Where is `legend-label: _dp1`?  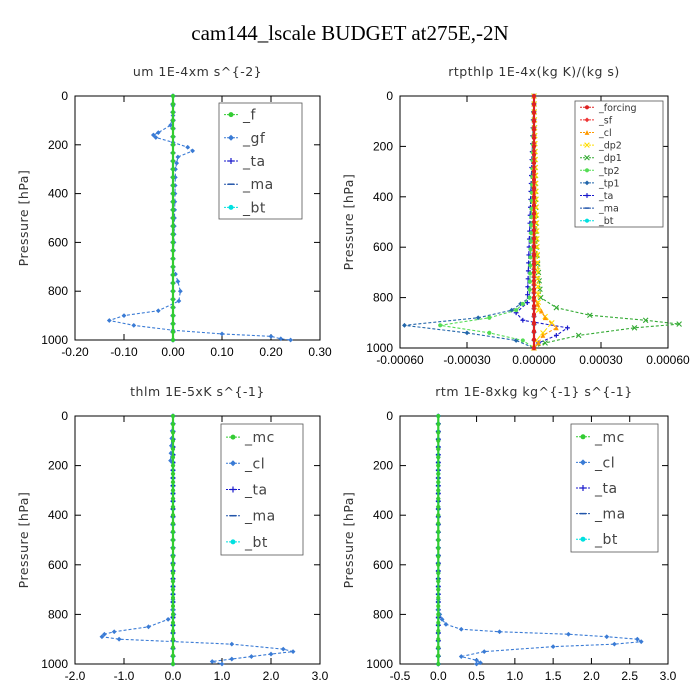
legend-label: _dp1 is located at coordinates (610, 158).